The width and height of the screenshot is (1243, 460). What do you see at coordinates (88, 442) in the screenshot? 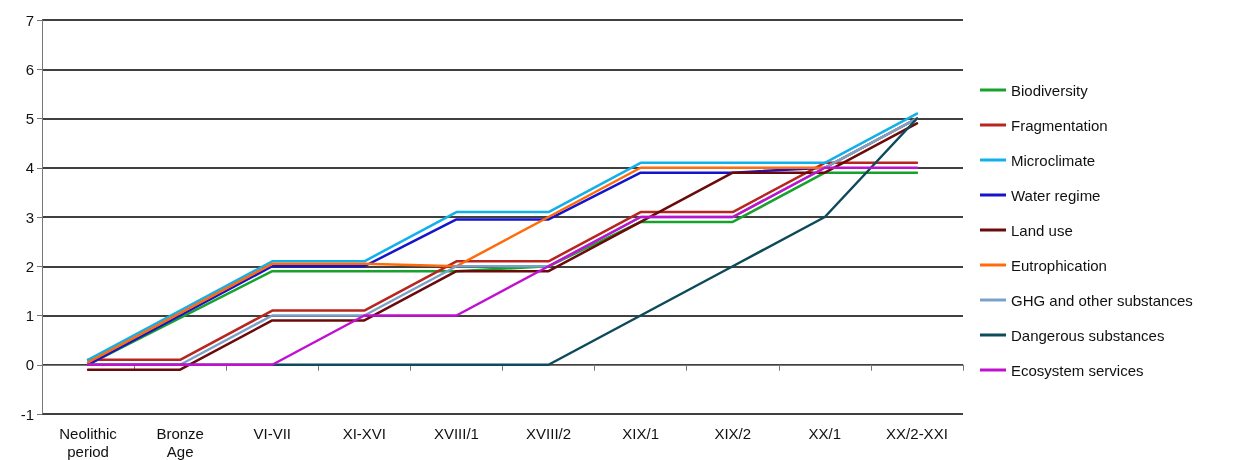
I see `x-tick-label: Neolithic period` at bounding box center [88, 442].